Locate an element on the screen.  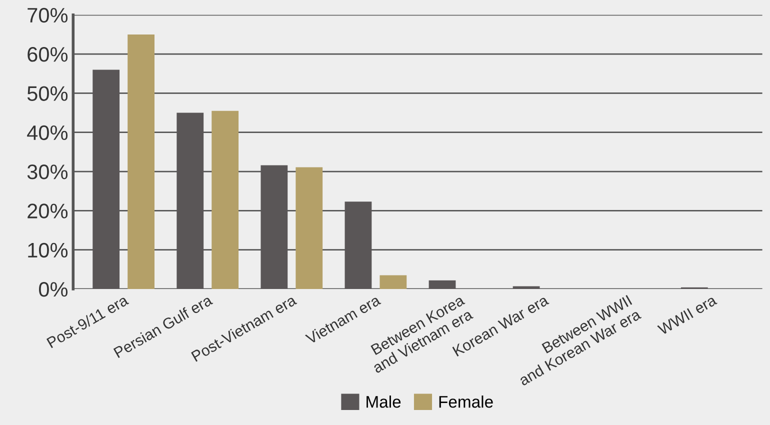
y-tick-label: 60% is located at coordinates (48, 54).